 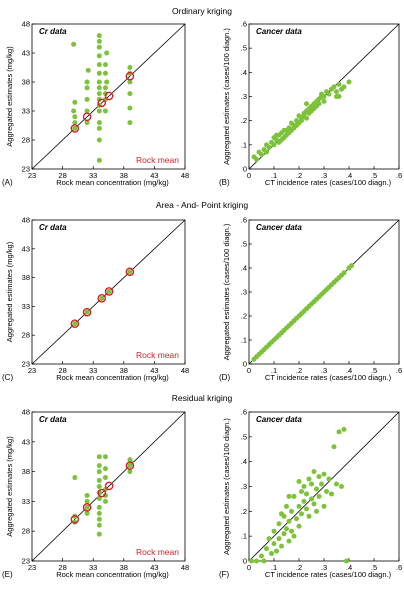 I want to click on y-axis-label-d: Aggregated estimates (cases/100 diagn.), so click(x=226, y=291).